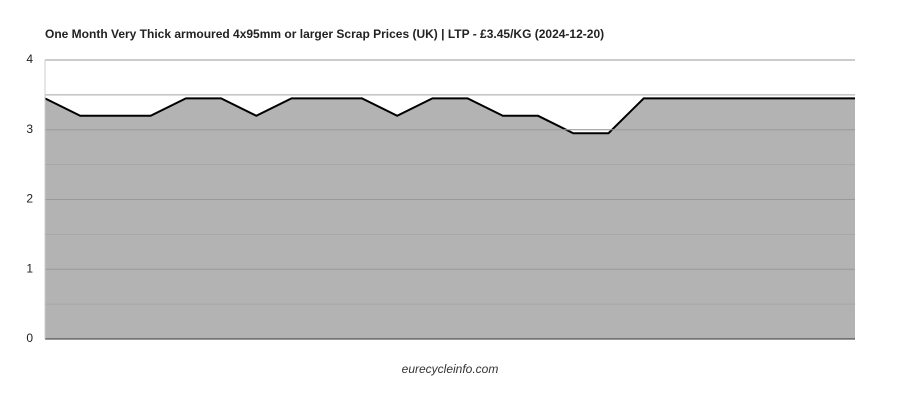 The width and height of the screenshot is (900, 400). I want to click on y-tick-label: 2, so click(29, 199).